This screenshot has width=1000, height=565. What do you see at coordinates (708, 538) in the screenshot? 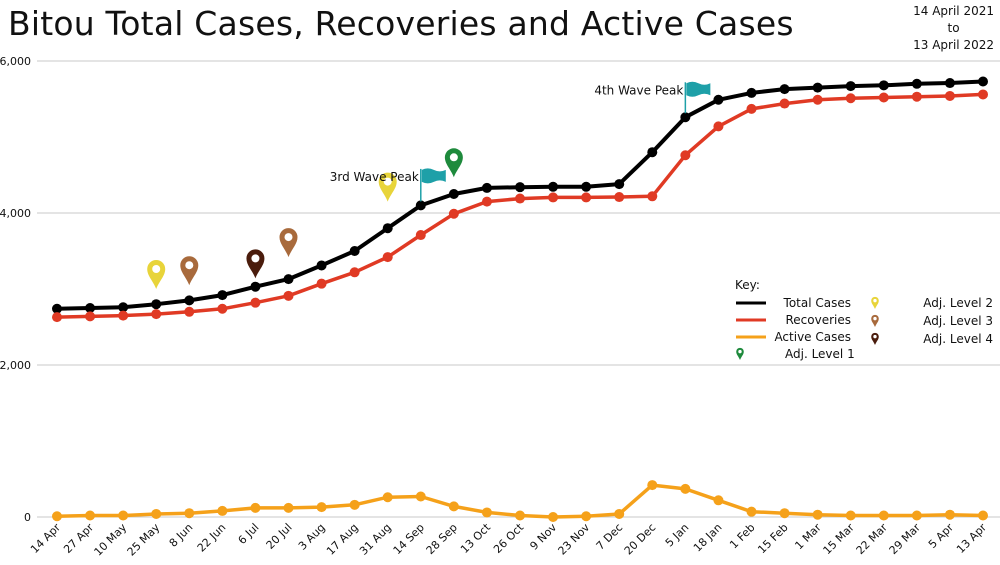
I see `x-tick-label: 18 Jan` at bounding box center [708, 538].